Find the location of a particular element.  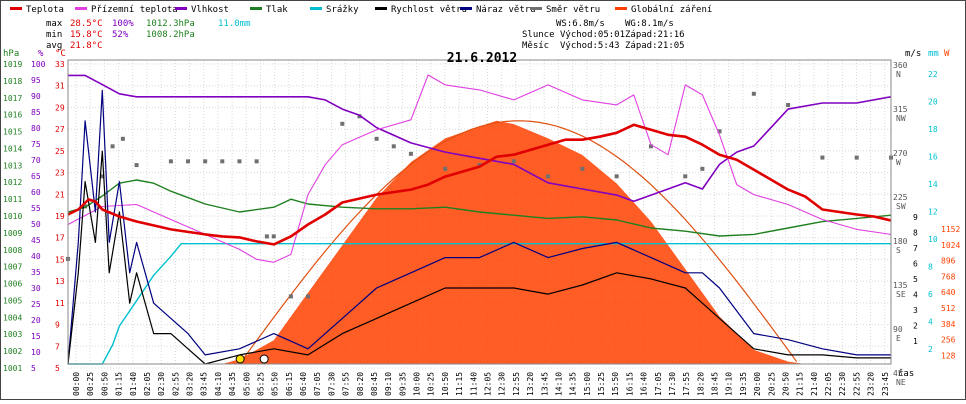

time-tick: 02:05 is located at coordinates (147, 384).